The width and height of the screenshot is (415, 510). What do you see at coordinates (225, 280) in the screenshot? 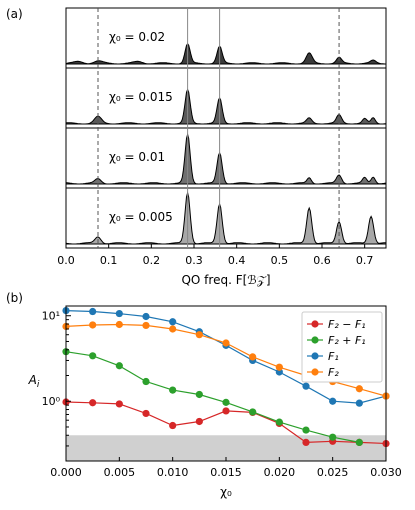
I see `panel-a-xlabel: QO freq. F[ℬ𝒵]` at bounding box center [225, 280].